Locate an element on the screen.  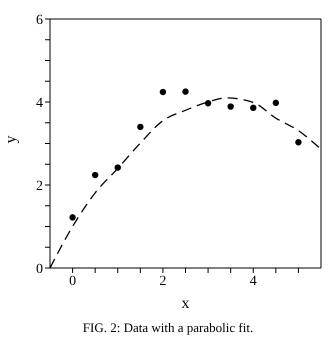
x-tick-label: 2 is located at coordinates (162, 281).